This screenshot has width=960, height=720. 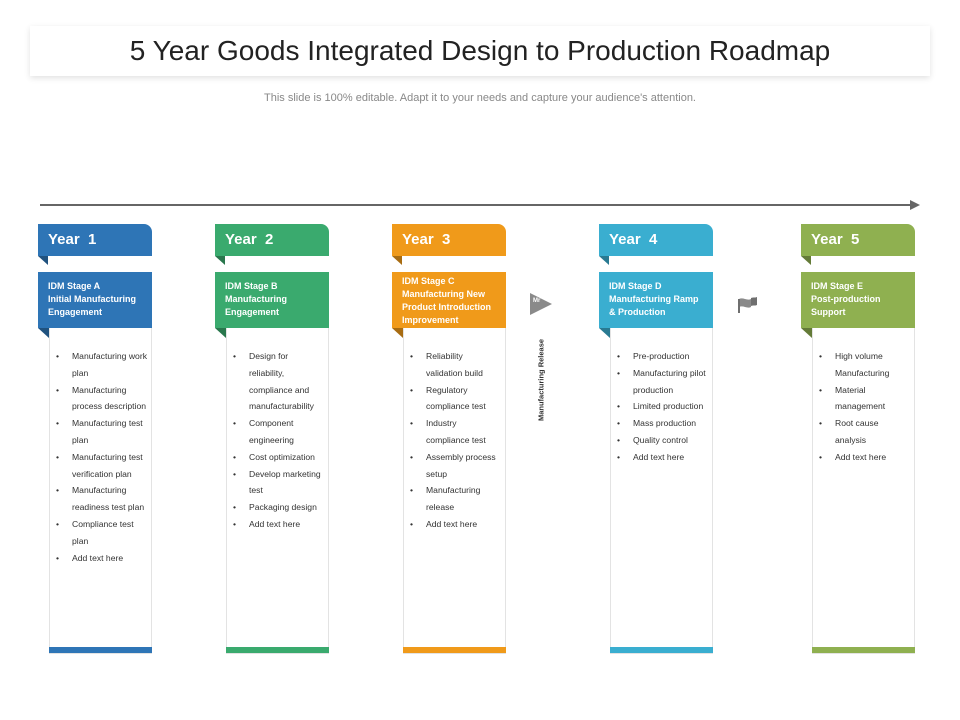 I want to click on list-item: Industry compliance test, so click(x=455, y=432).